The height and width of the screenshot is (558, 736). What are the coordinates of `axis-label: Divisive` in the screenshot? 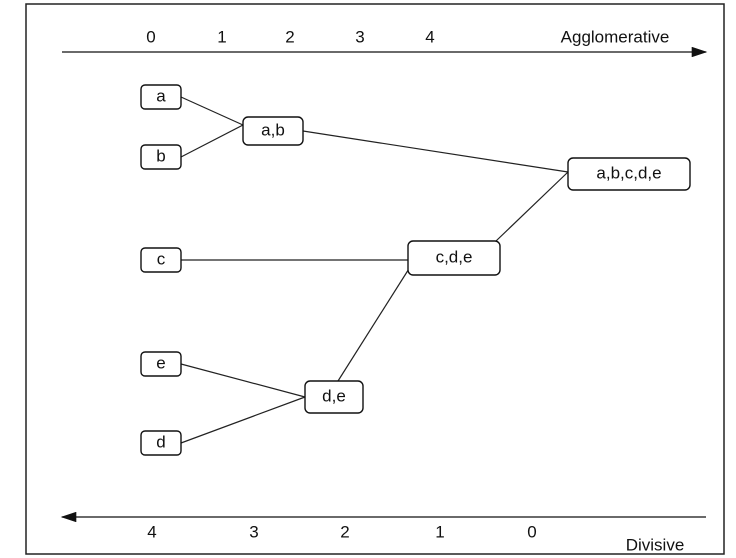 It's located at (655, 544).